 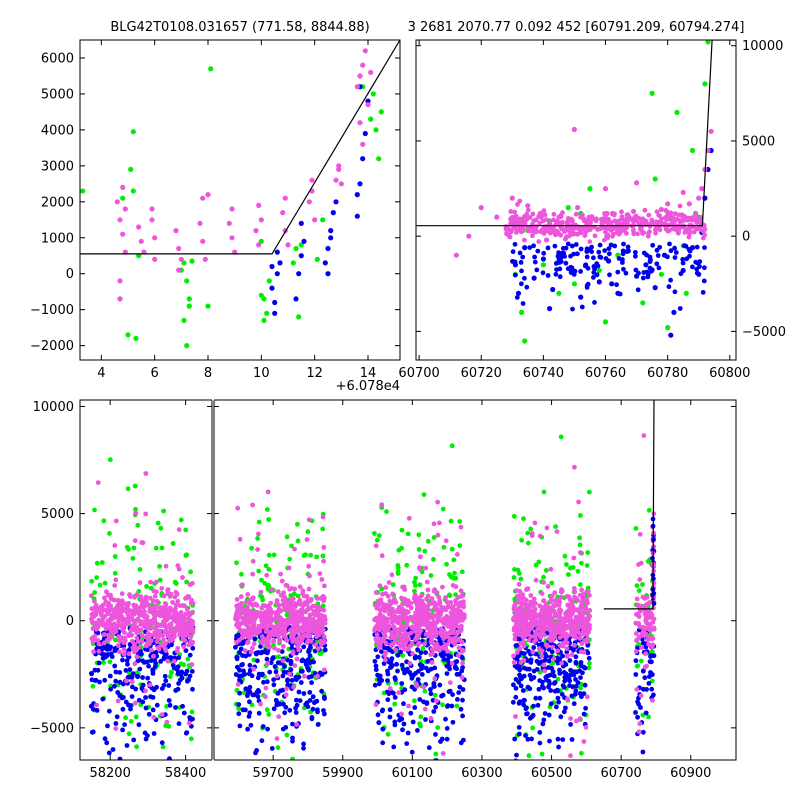 What do you see at coordinates (208, 373) in the screenshot?
I see `x-tick-label: 8` at bounding box center [208, 373].